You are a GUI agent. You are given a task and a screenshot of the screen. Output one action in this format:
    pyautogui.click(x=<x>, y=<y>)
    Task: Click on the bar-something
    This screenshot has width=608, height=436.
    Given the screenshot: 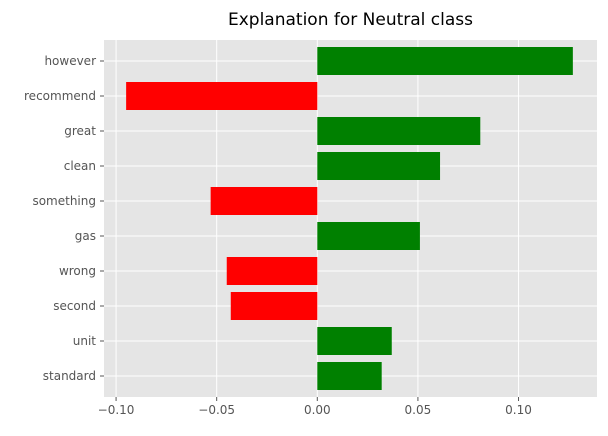 What is the action you would take?
    pyautogui.click(x=264, y=201)
    